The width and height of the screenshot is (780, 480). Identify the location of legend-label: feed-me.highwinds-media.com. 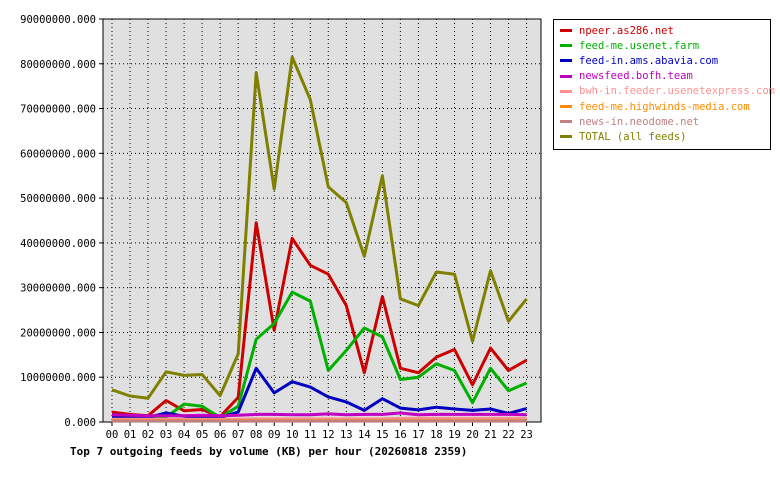
(664, 106).